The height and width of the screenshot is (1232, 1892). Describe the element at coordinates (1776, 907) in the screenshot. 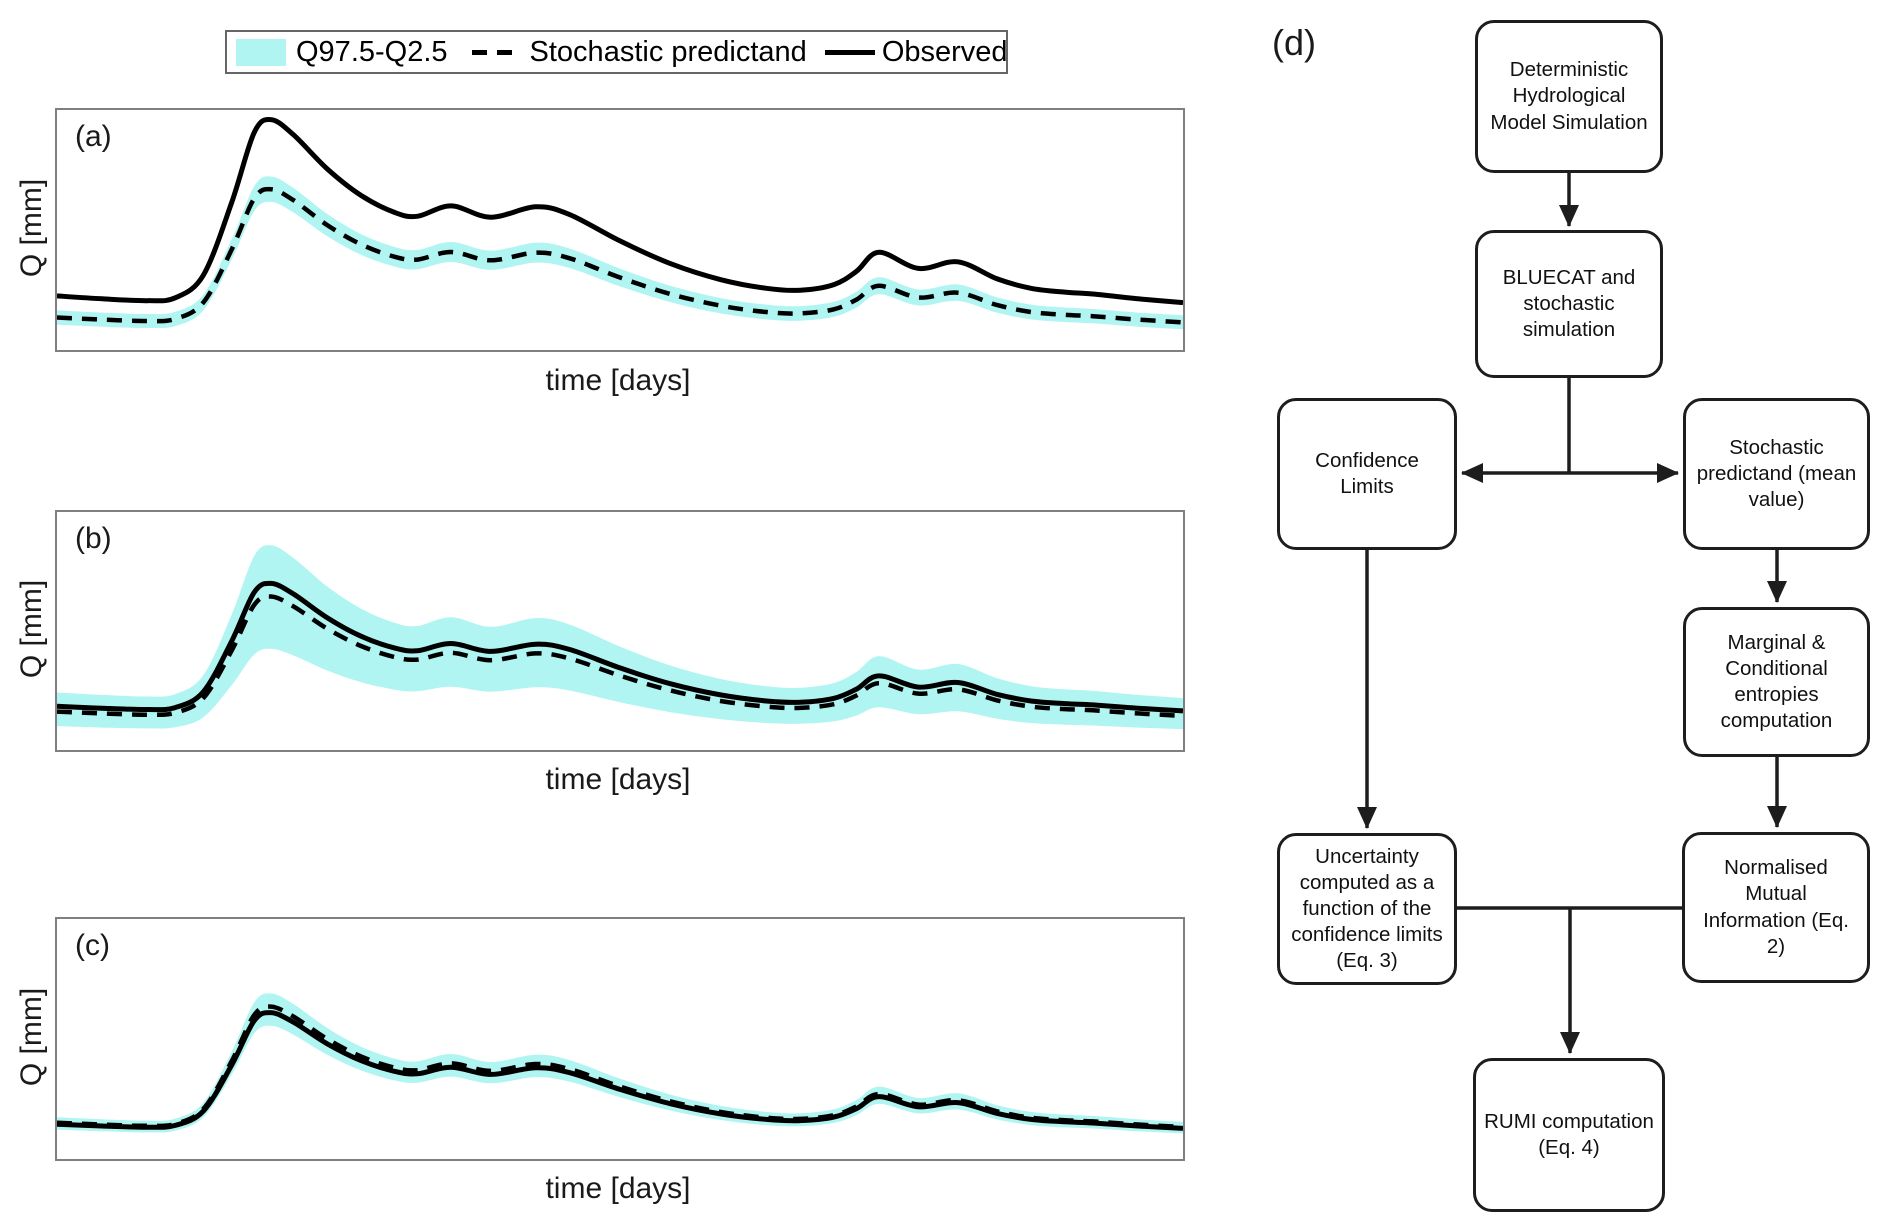

I see `node-normalised-mutual-information: Normalised Mutual Information (Eq. 2)` at that location.